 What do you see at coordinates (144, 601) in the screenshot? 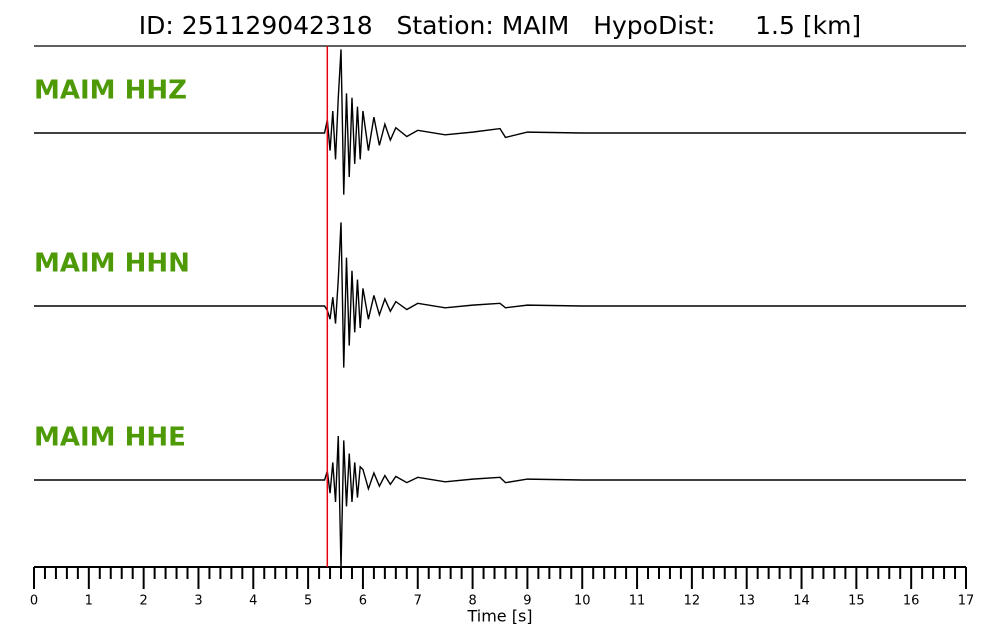
I see `x-tick-label: 2` at bounding box center [144, 601].